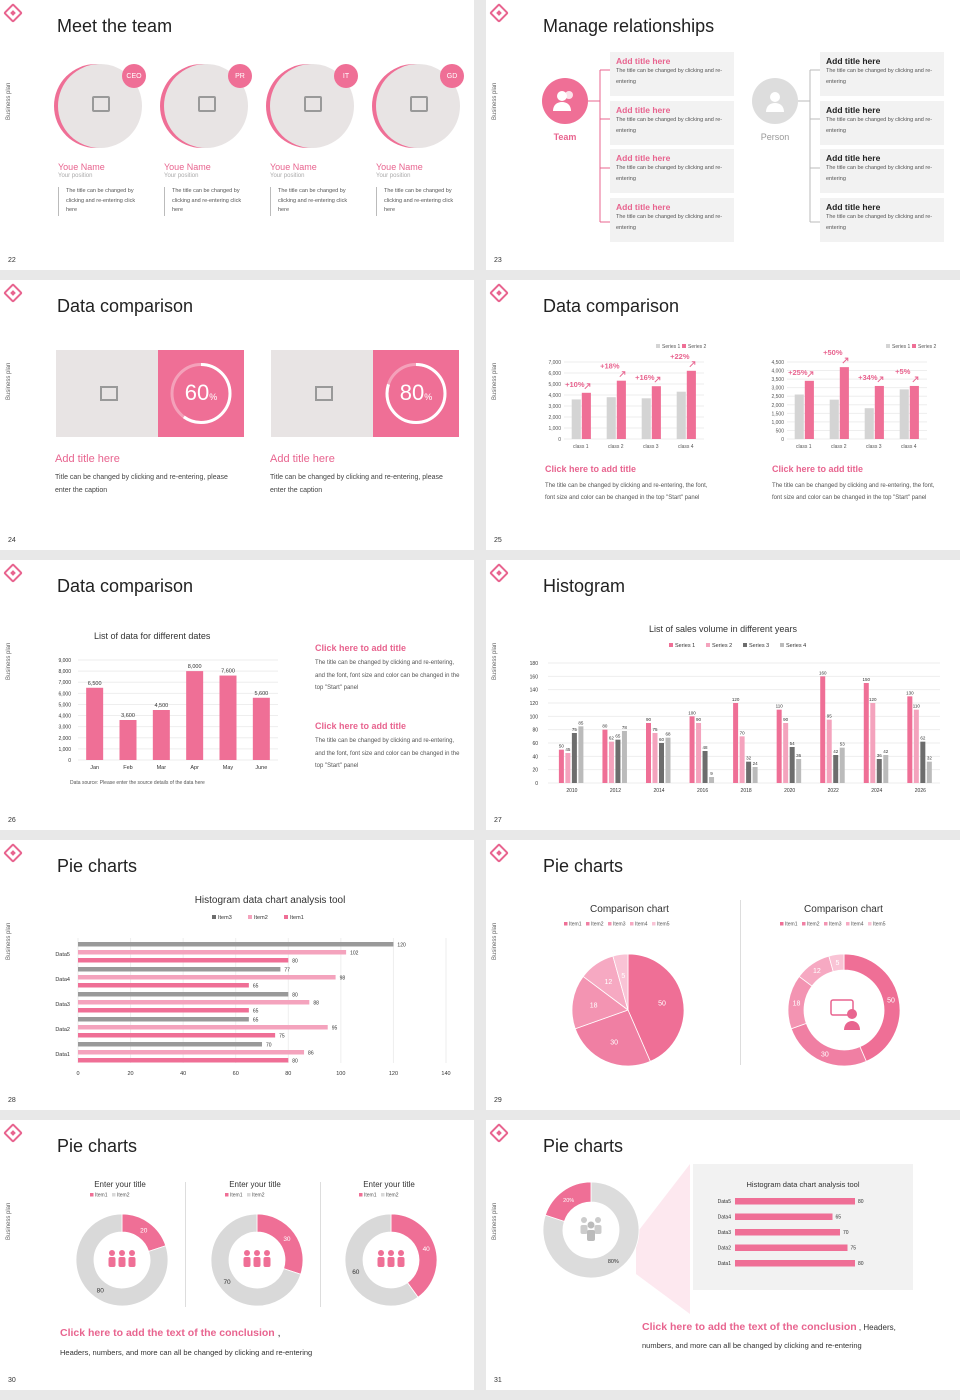 The height and width of the screenshot is (1400, 960). I want to click on side-label: Business plan, so click(9, 1221).